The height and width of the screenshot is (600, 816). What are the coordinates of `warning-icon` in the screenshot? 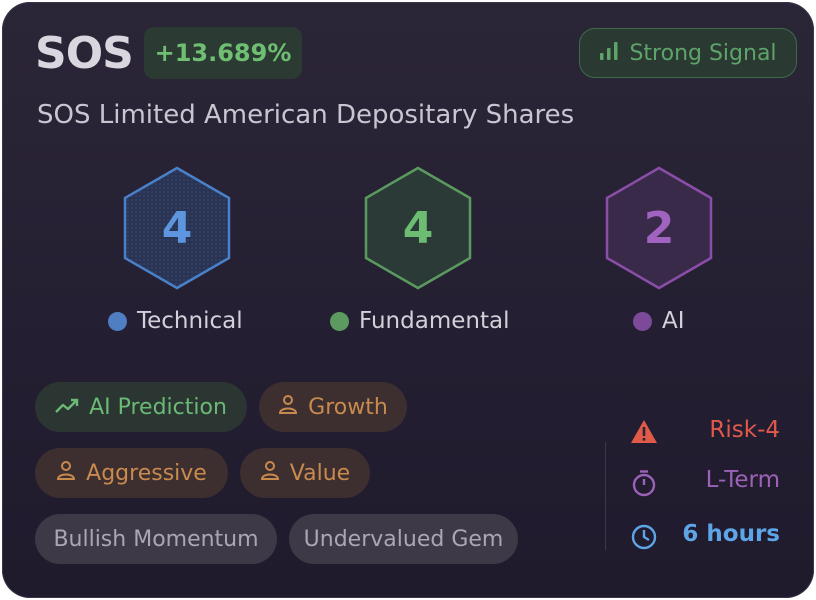 It's located at (644, 433).